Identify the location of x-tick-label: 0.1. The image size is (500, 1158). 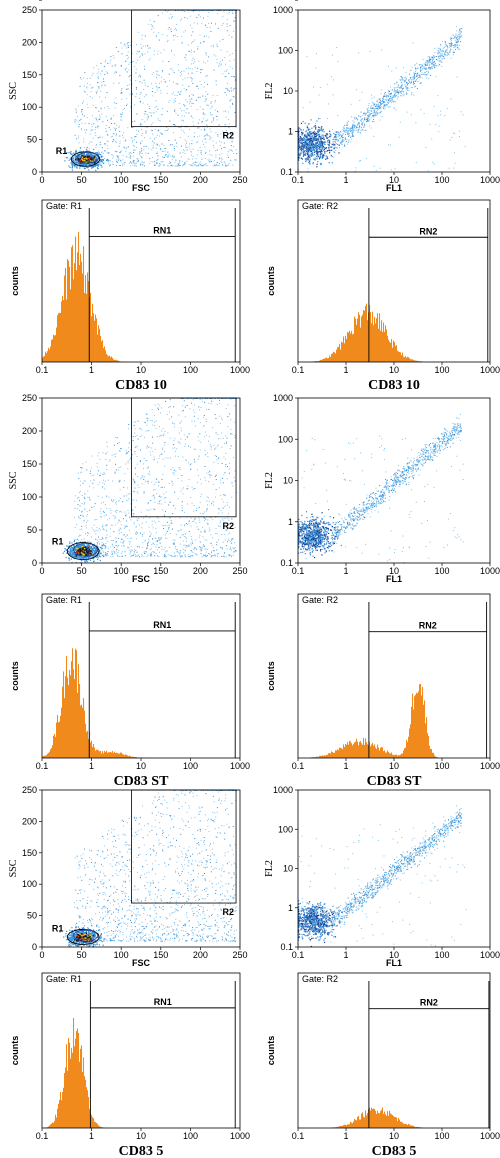
(298, 180).